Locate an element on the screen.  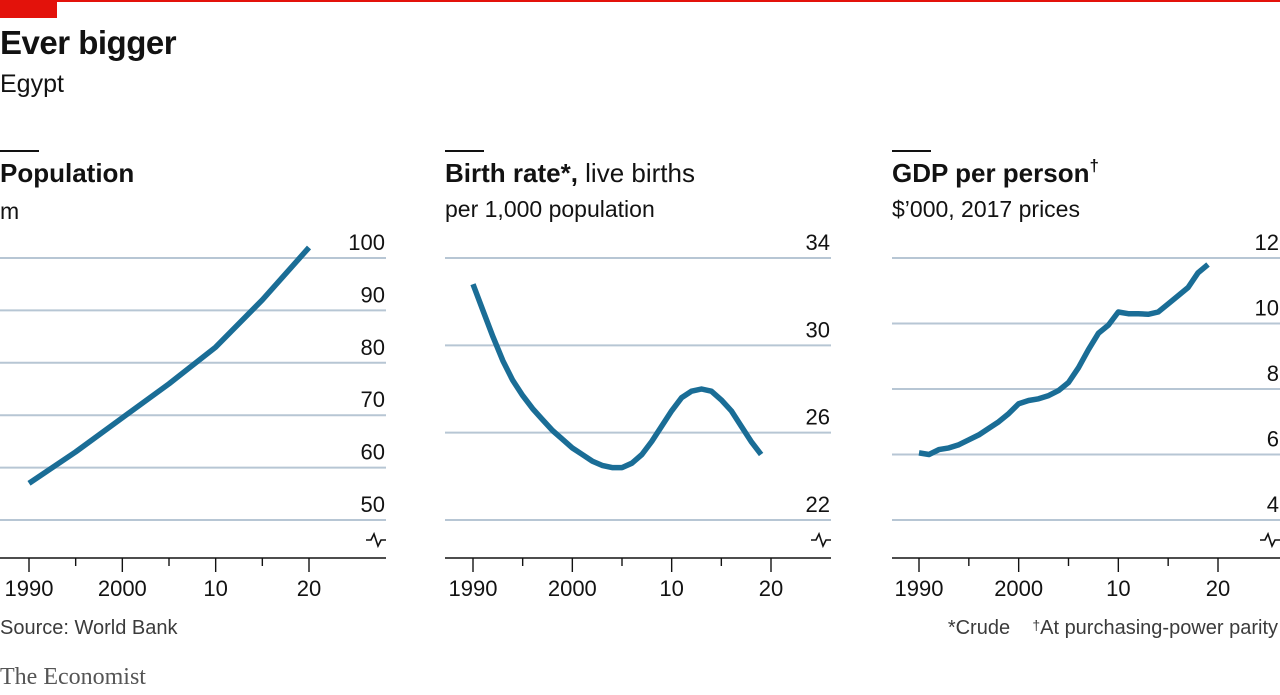
brand-logo: The Economist is located at coordinates (73, 677).